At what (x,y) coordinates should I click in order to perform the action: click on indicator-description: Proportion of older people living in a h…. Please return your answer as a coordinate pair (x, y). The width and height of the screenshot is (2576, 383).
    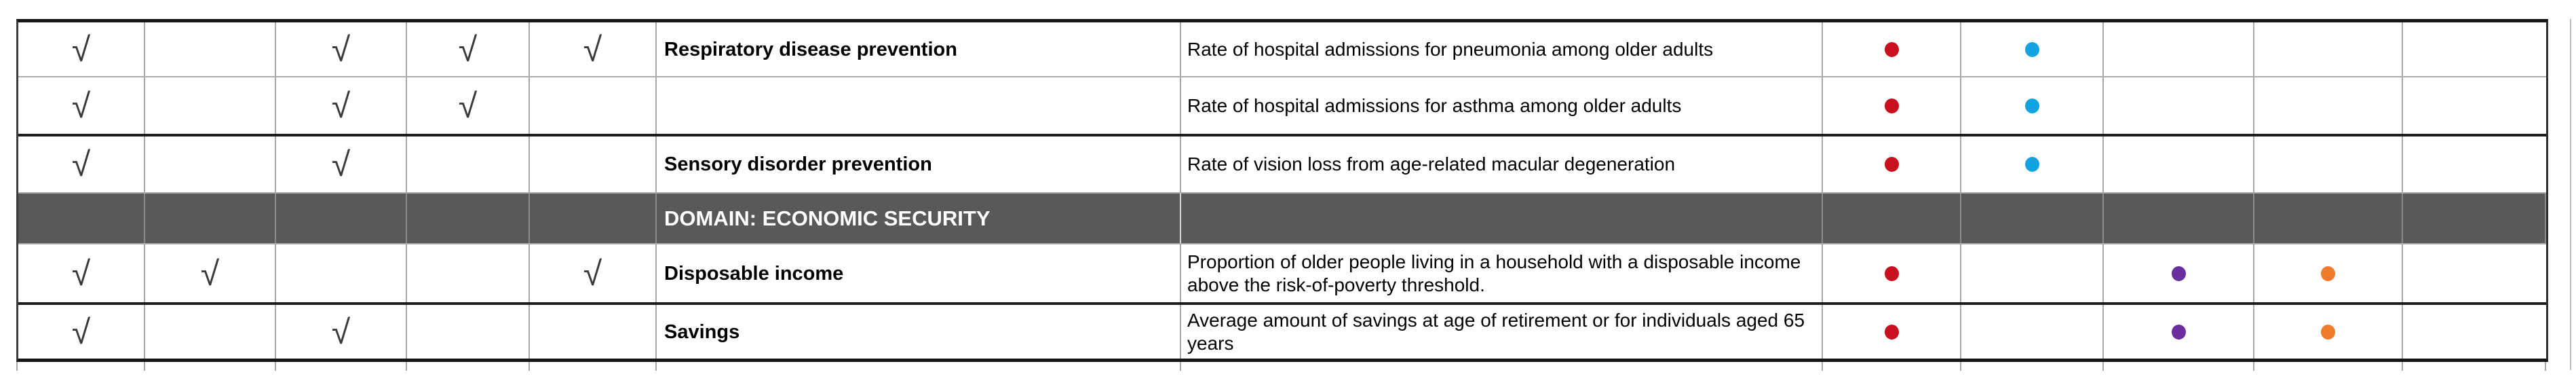
    Looking at the image, I should click on (1494, 273).